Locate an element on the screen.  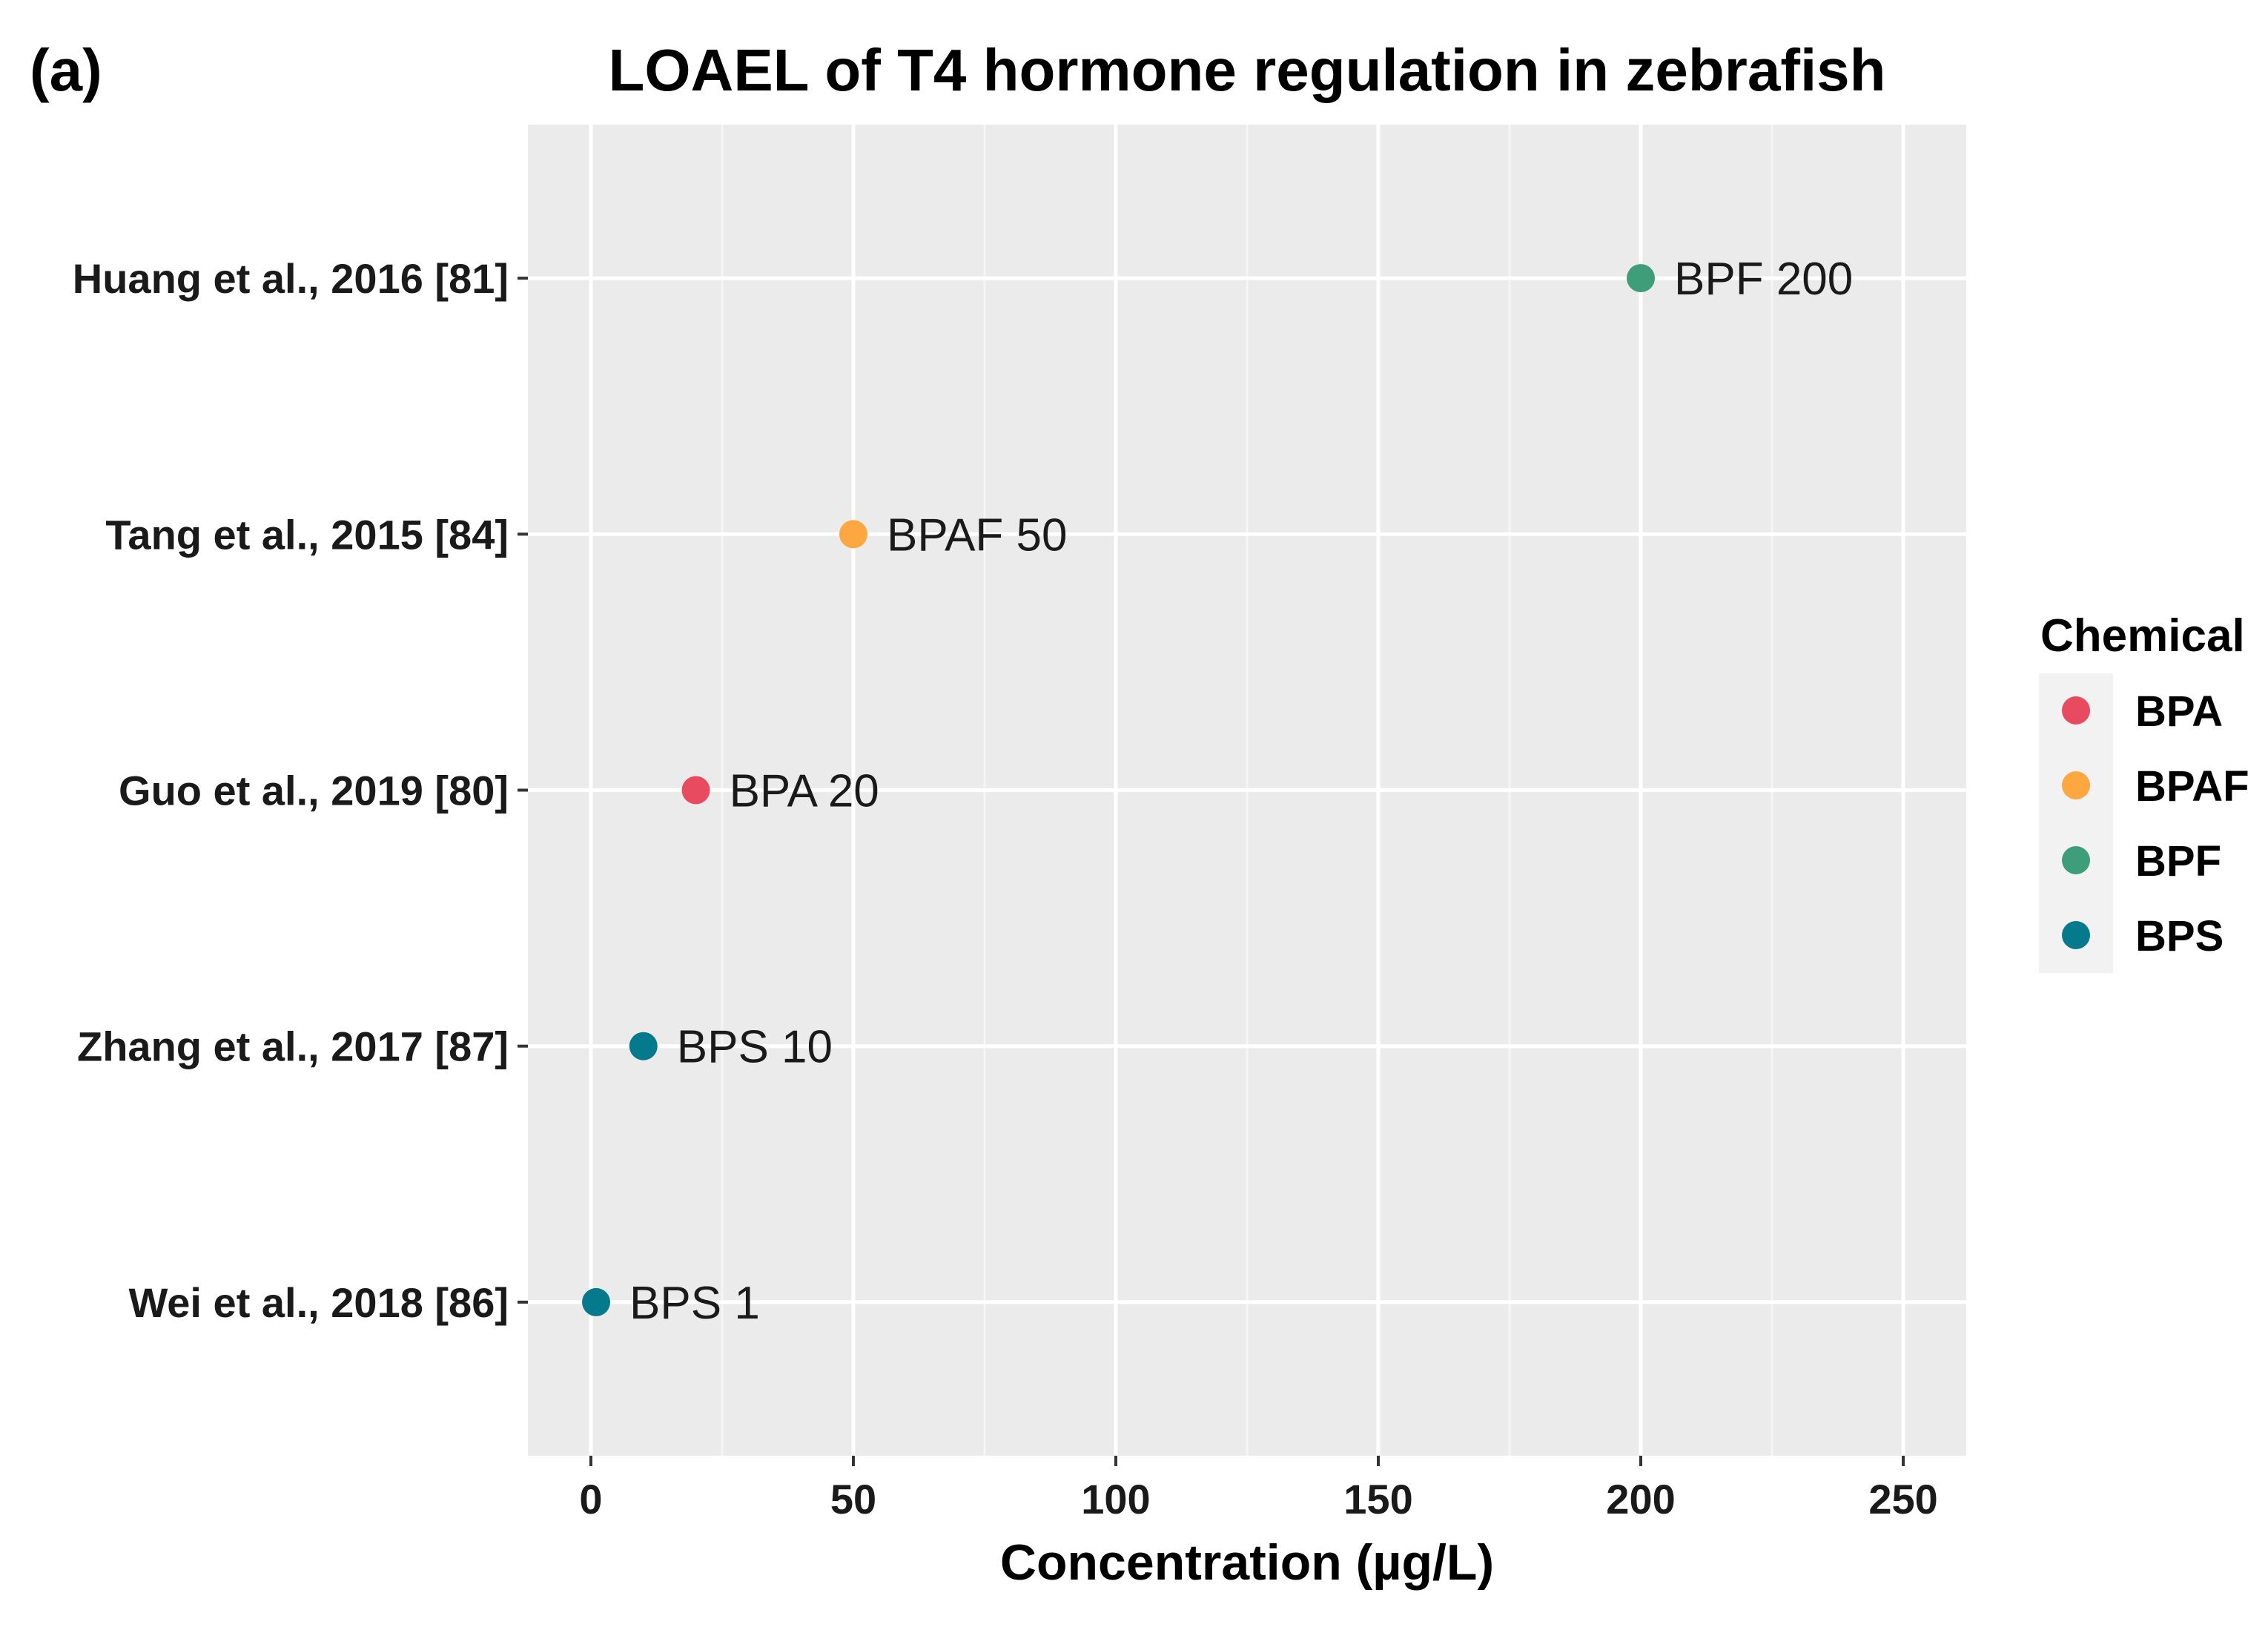
y-tick-label: Tang et al., 2015 [84] is located at coordinates (307, 534).